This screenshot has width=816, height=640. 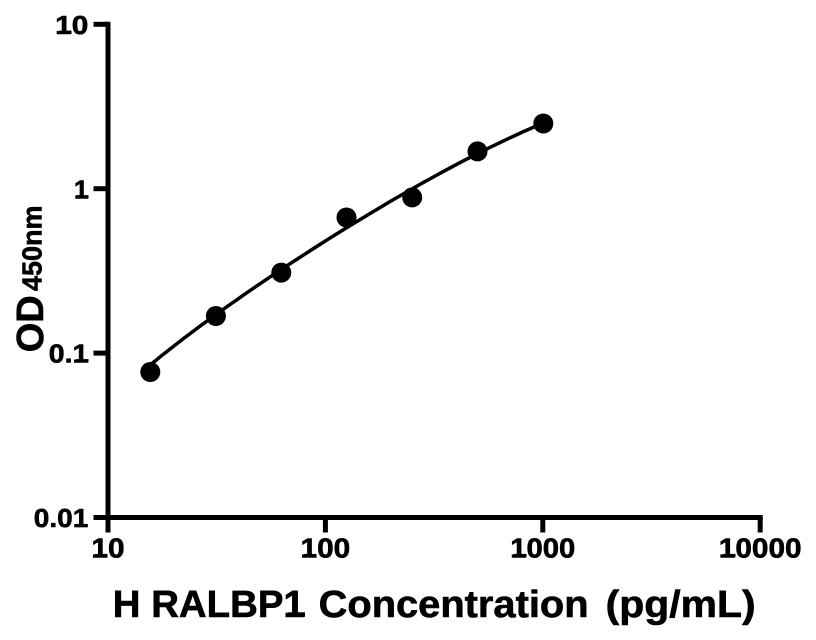 What do you see at coordinates (209, 605) in the screenshot?
I see `svg-text: H RALBP1` at bounding box center [209, 605].